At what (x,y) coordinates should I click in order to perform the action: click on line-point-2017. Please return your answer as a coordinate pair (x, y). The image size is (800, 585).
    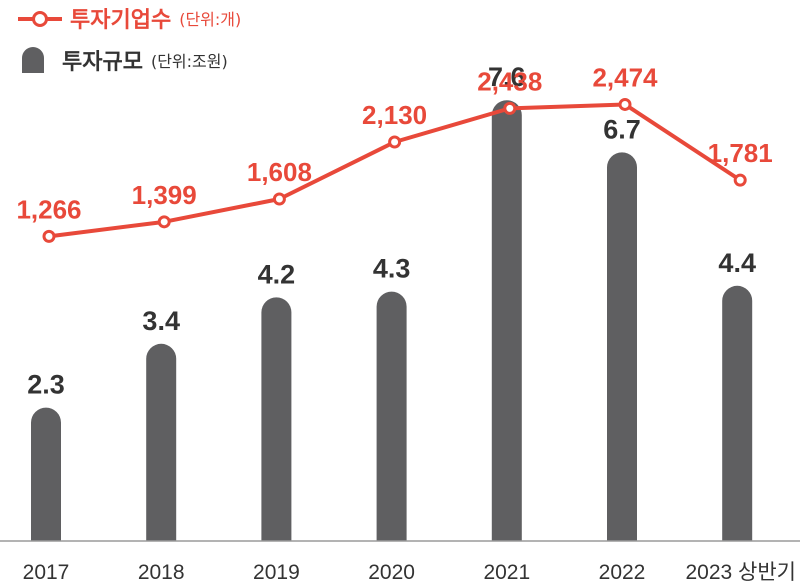
    Looking at the image, I should click on (49, 236).